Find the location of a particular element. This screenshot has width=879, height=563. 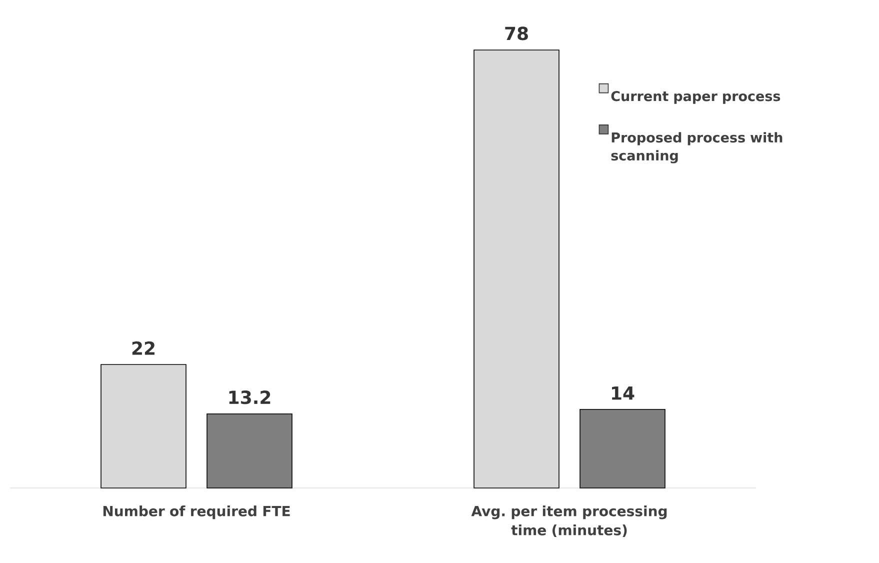

data-label: 22 is located at coordinates (143, 348).